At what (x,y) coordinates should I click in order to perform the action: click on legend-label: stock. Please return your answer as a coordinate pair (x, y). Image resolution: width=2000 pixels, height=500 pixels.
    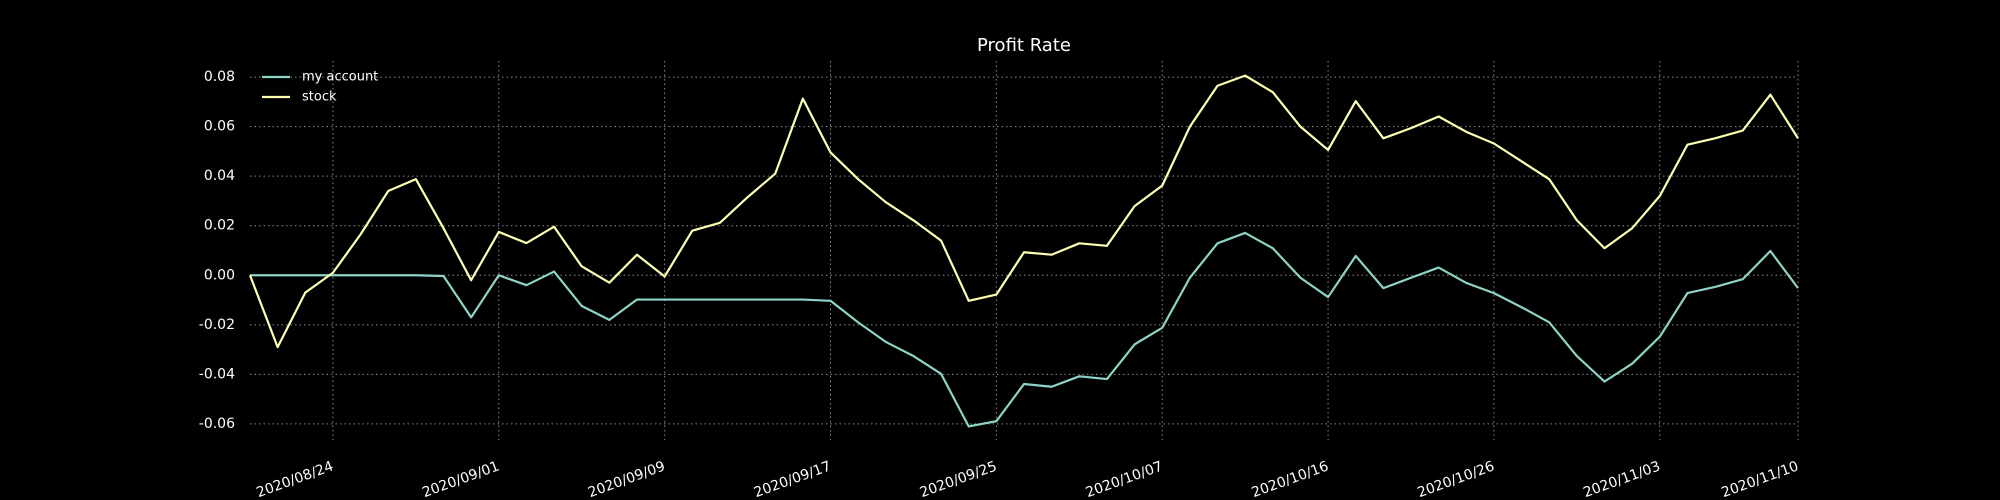
    Looking at the image, I should click on (319, 97).